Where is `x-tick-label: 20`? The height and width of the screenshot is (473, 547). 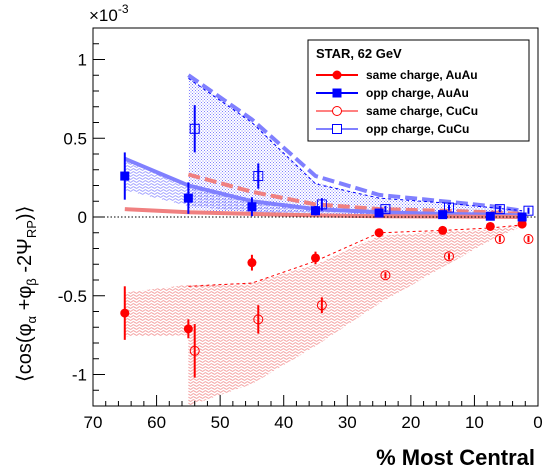 x-tick-label: 20 is located at coordinates (410, 422).